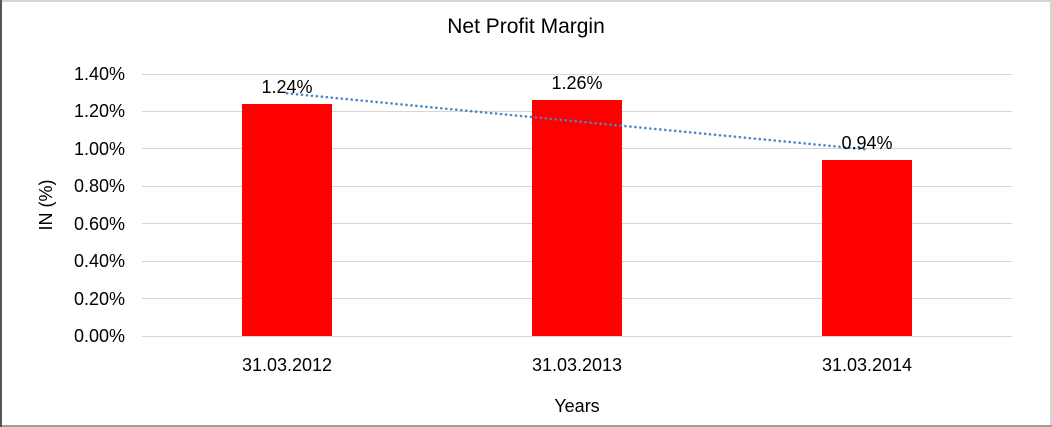 The height and width of the screenshot is (427, 1052). Describe the element at coordinates (99, 74) in the screenshot. I see `y-tick-label: 1.40%` at that location.